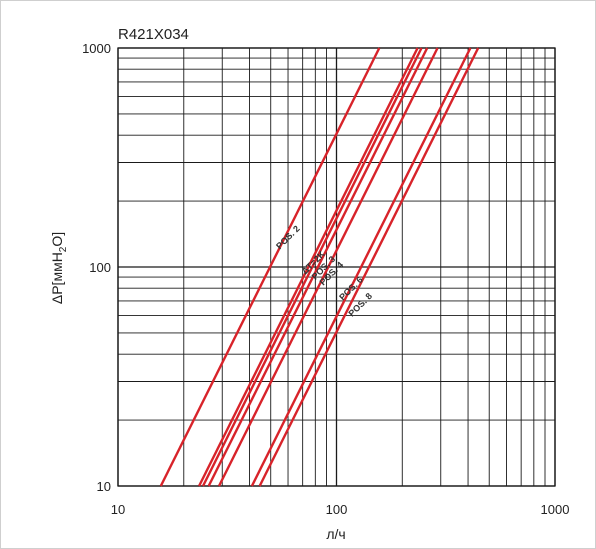  What do you see at coordinates (57, 239) in the screenshot?
I see `y-axis-title-tail: O]` at bounding box center [57, 239].